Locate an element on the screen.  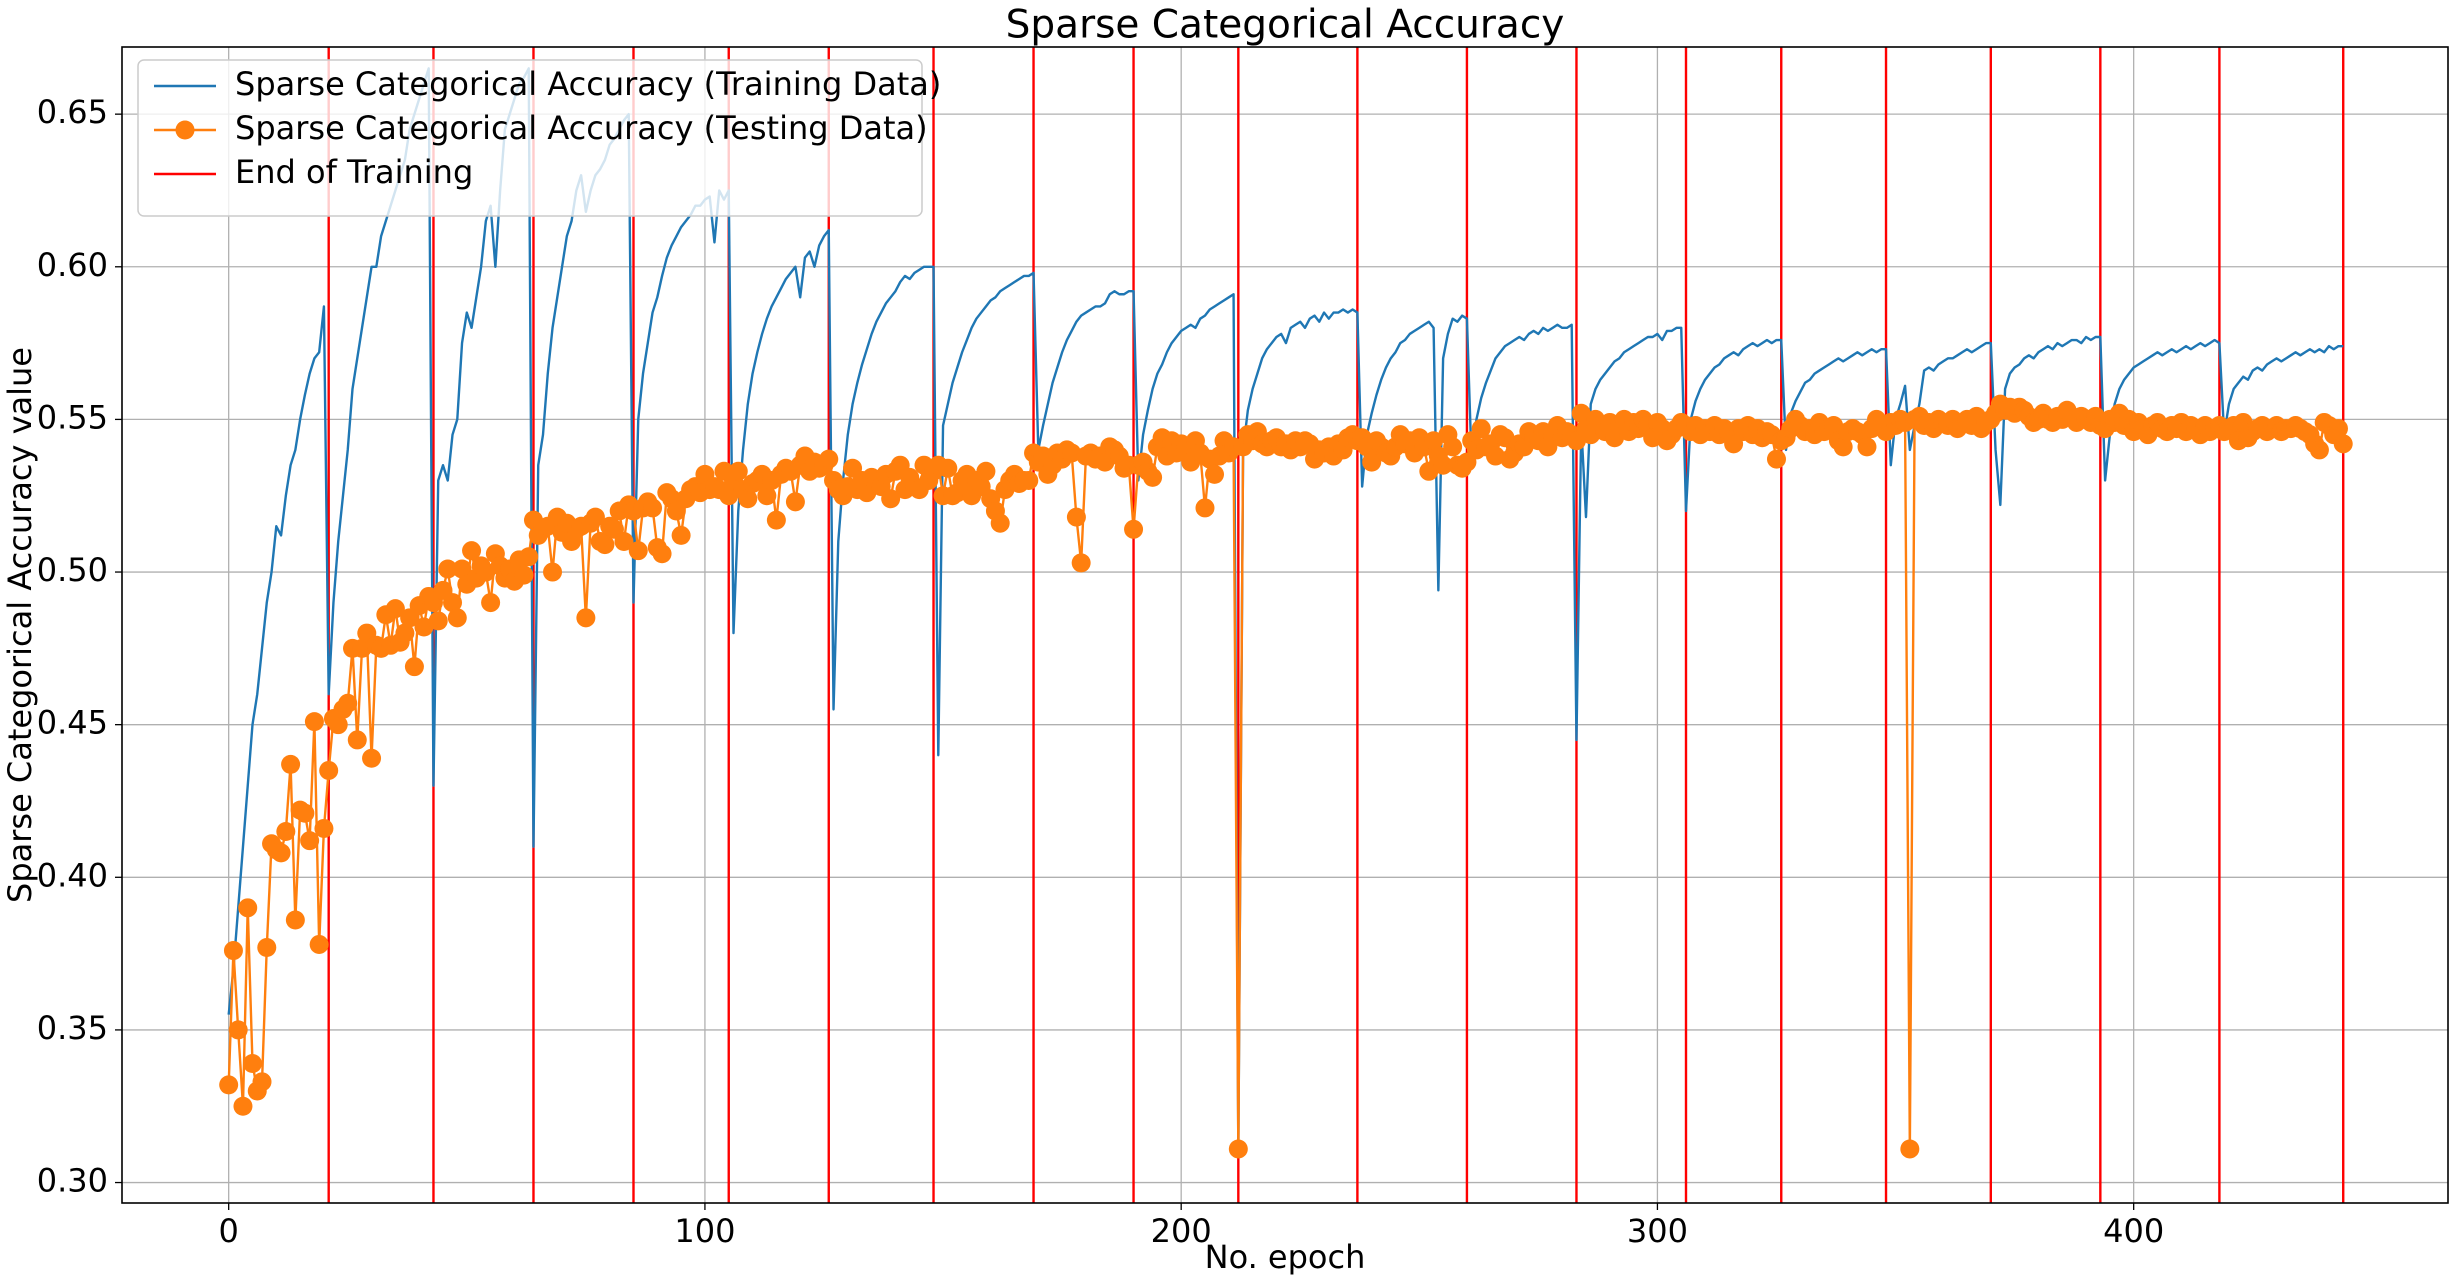
y-tick-label: 0.50 is located at coordinates (72, 570).